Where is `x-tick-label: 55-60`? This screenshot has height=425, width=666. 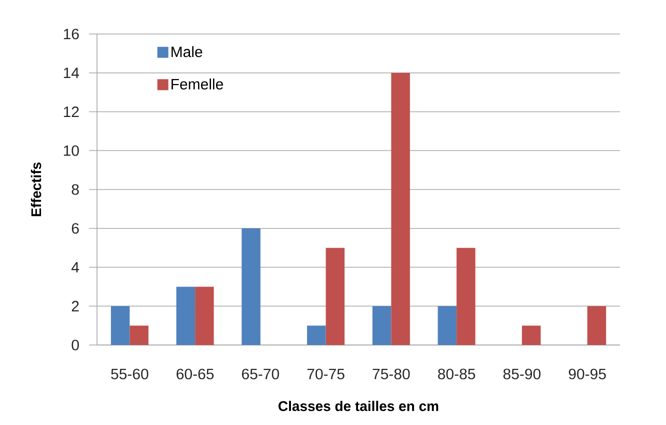
x-tick-label: 55-60 is located at coordinates (129, 374).